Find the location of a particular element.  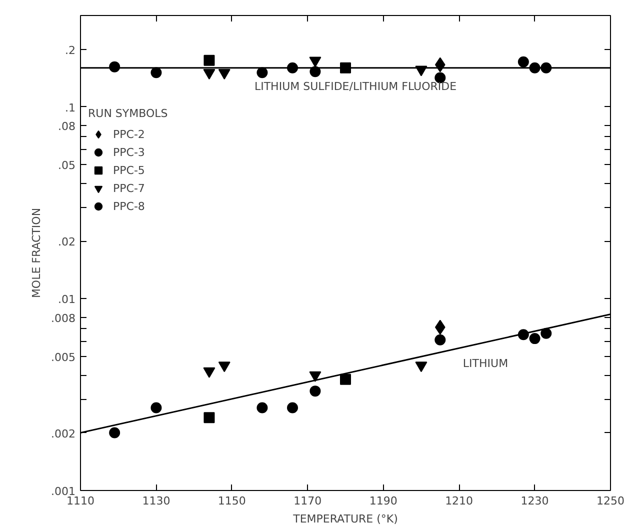

y-axis-title: MOLE FRACTION is located at coordinates (37, 253).